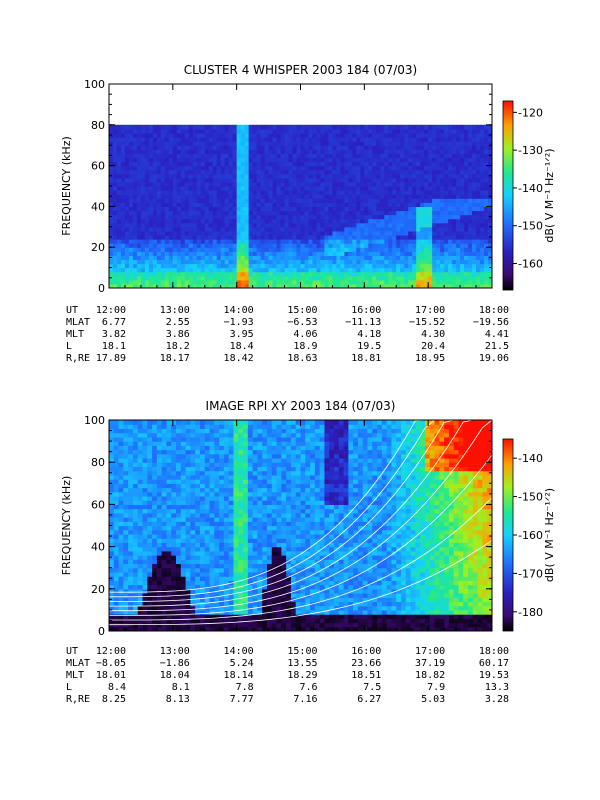  I want to click on y-tick-label: 40, so click(98, 206).